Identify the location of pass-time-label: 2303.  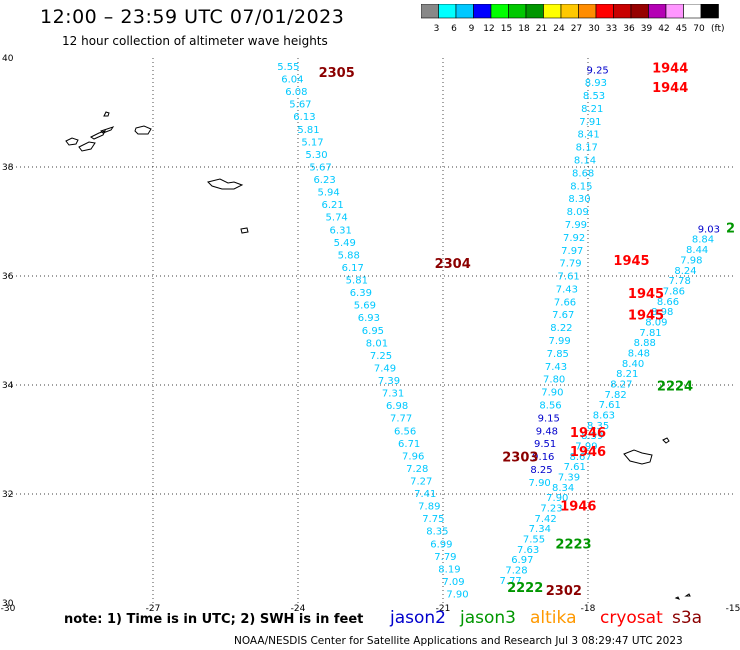
(520, 457).